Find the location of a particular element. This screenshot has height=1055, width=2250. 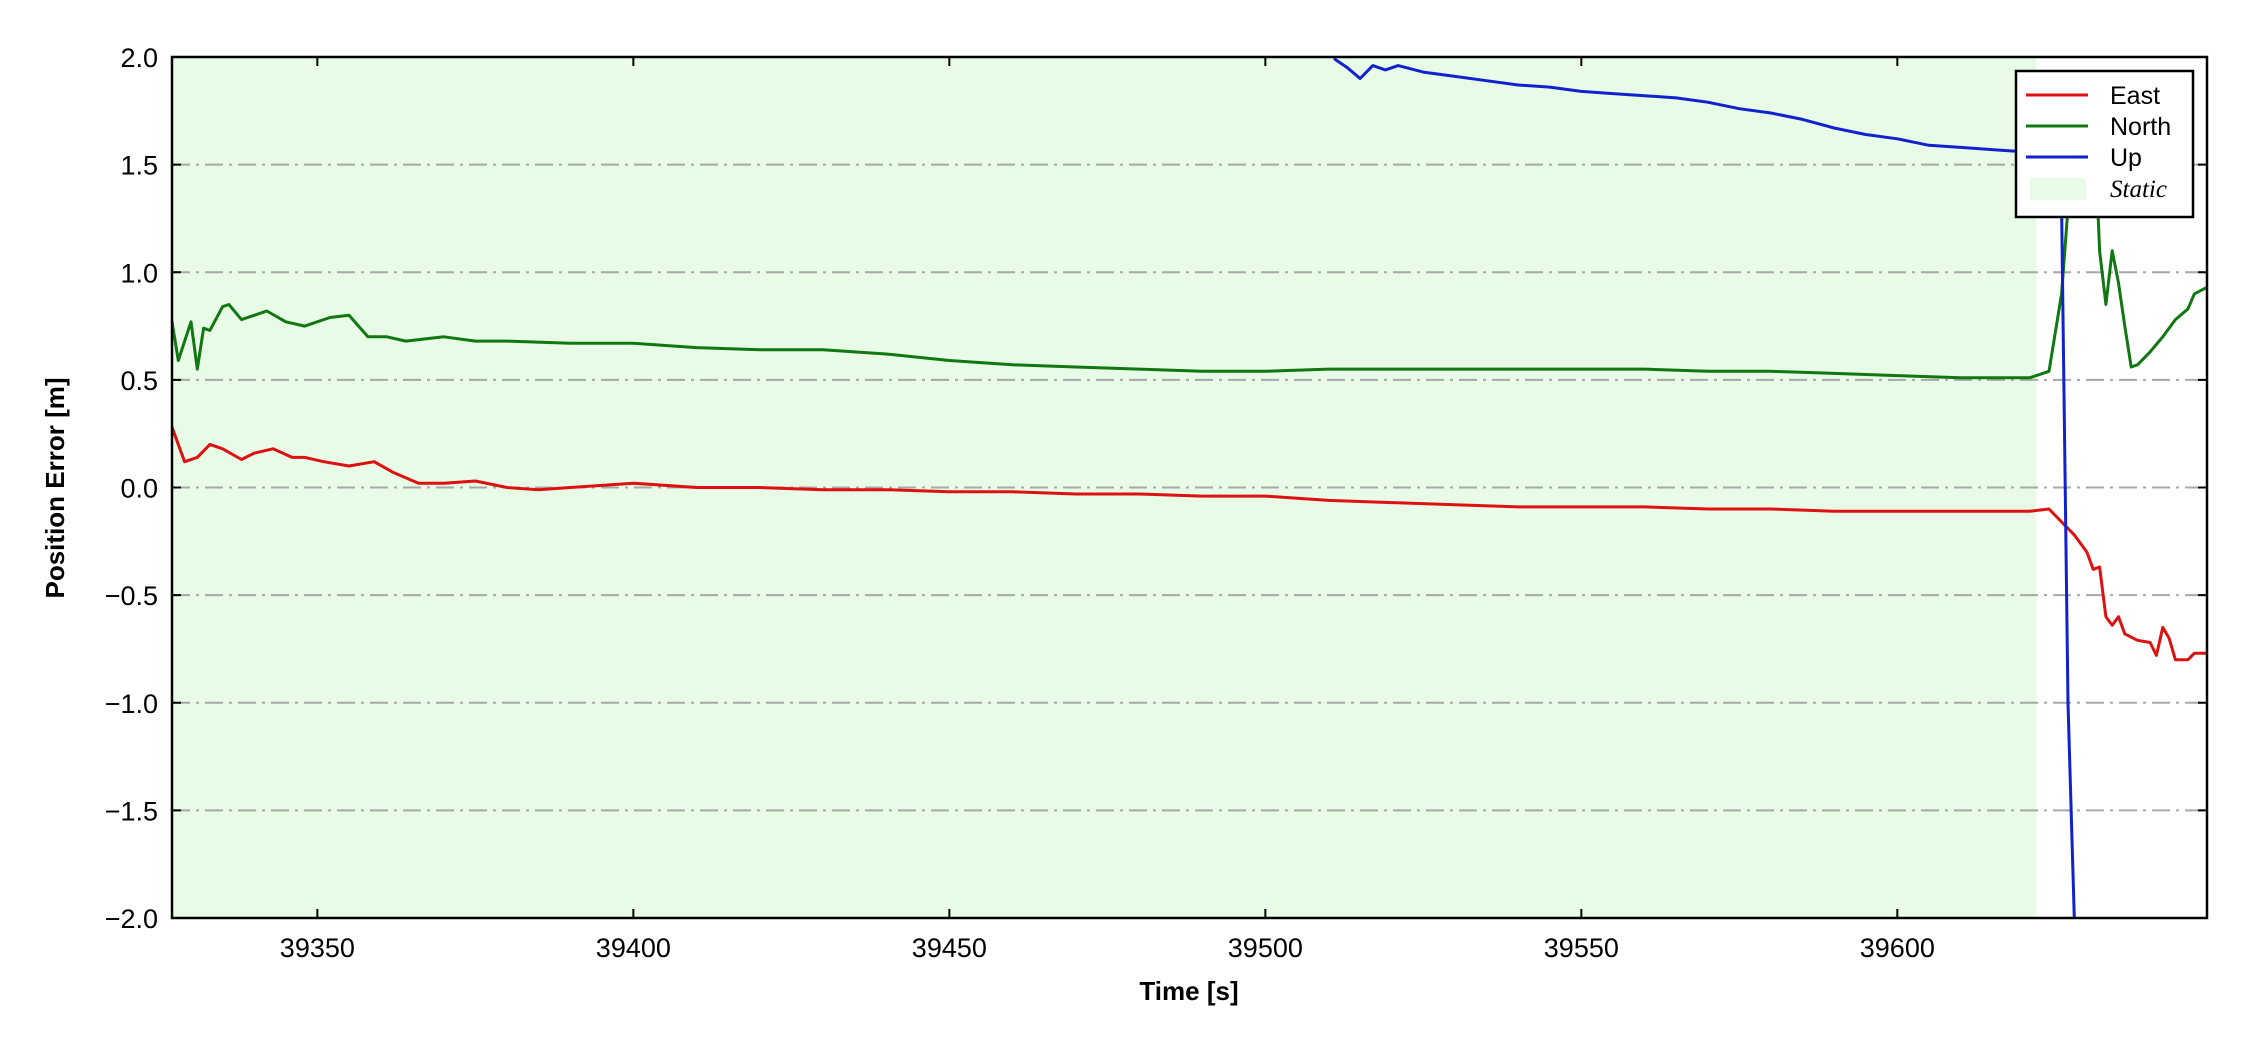

x-tick-label: 39600 is located at coordinates (1897, 948).